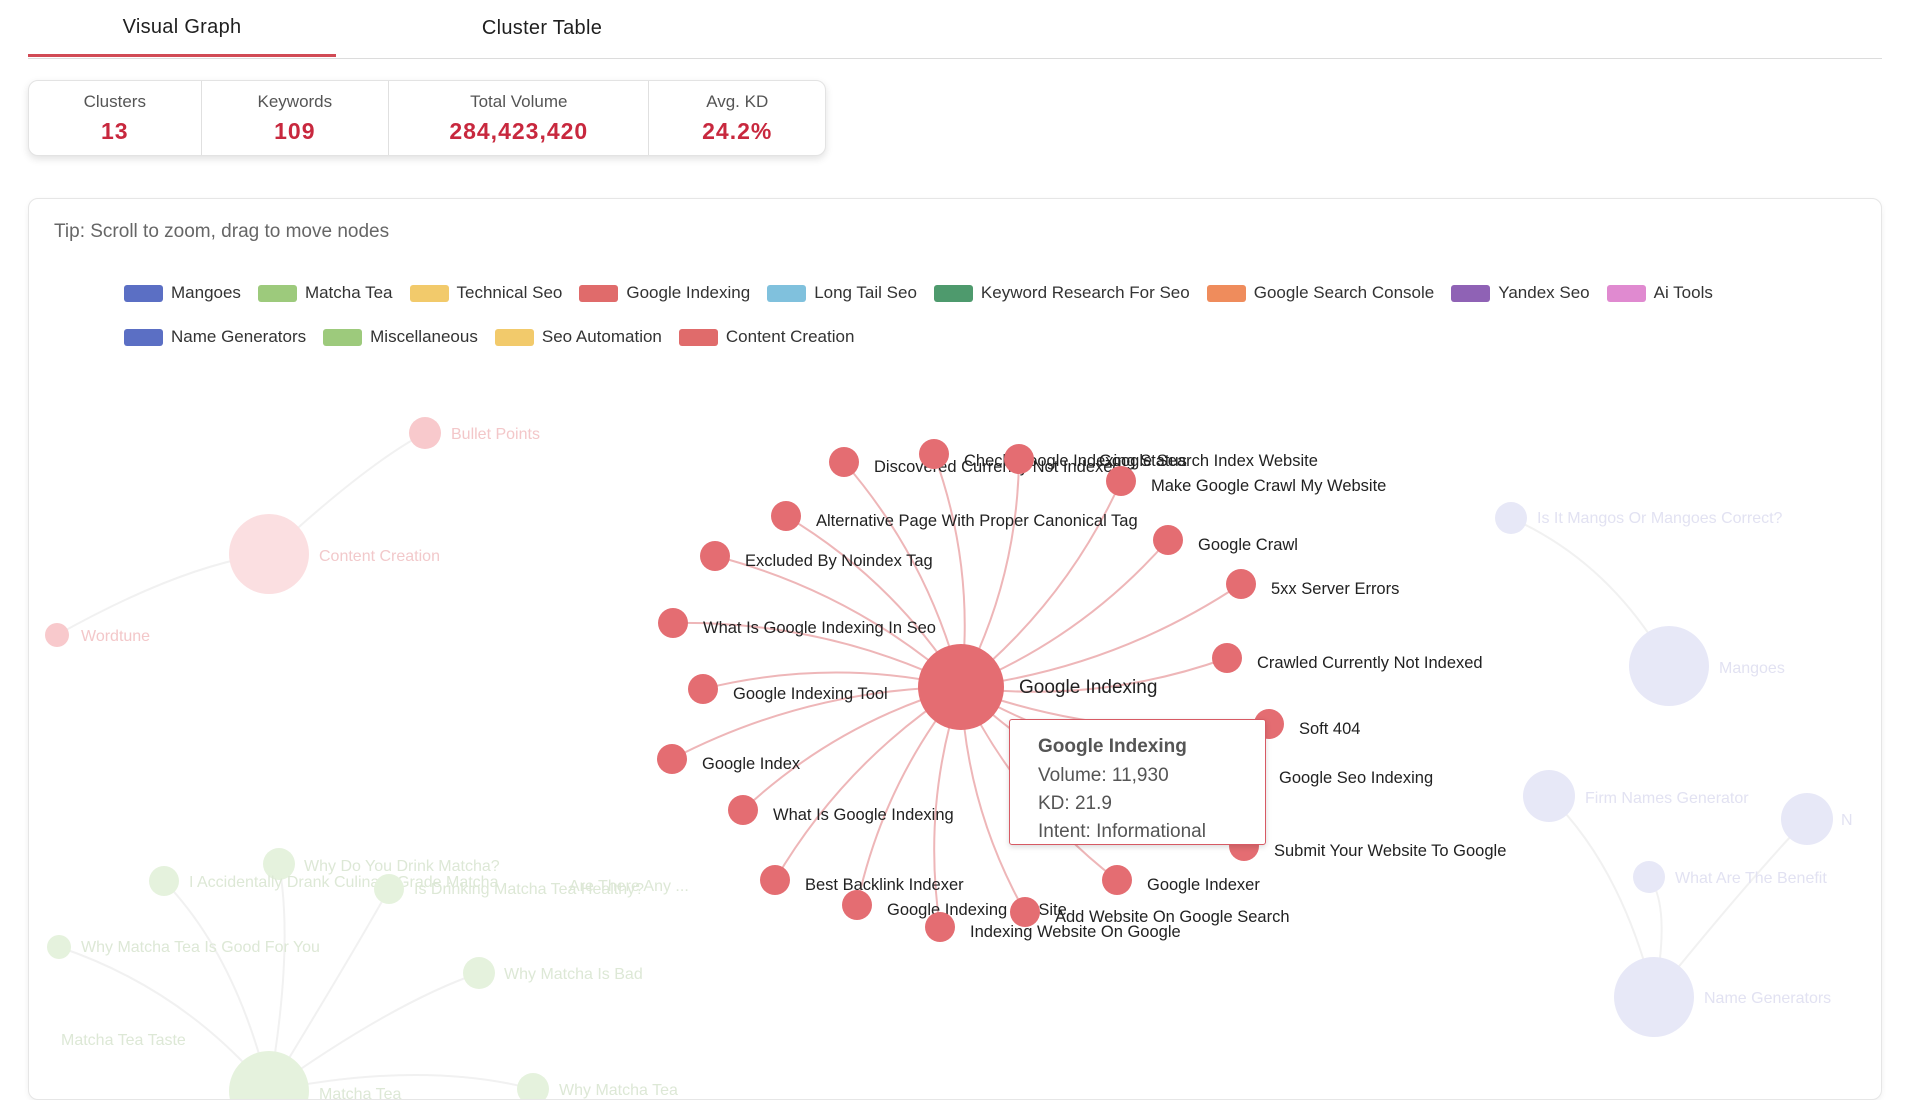 This screenshot has height=1100, width=1920. What do you see at coordinates (529, 889) in the screenshot?
I see `faded-node-label: Is Drinking Matcha Tea Healthy?` at bounding box center [529, 889].